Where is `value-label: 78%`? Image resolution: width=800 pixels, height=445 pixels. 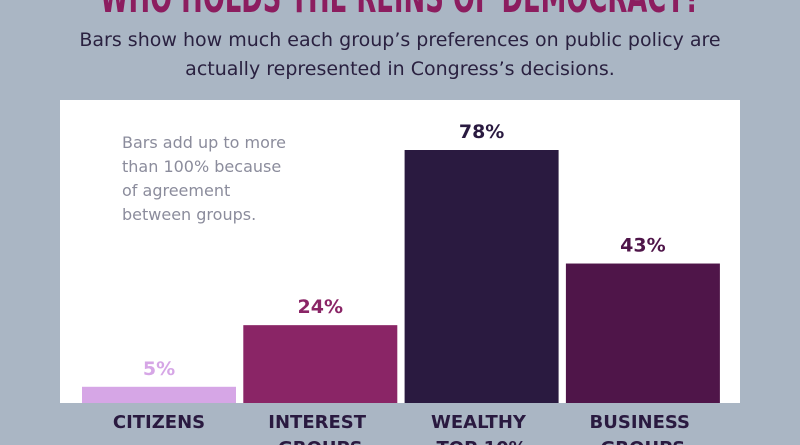 value-label: 78% is located at coordinates (481, 132).